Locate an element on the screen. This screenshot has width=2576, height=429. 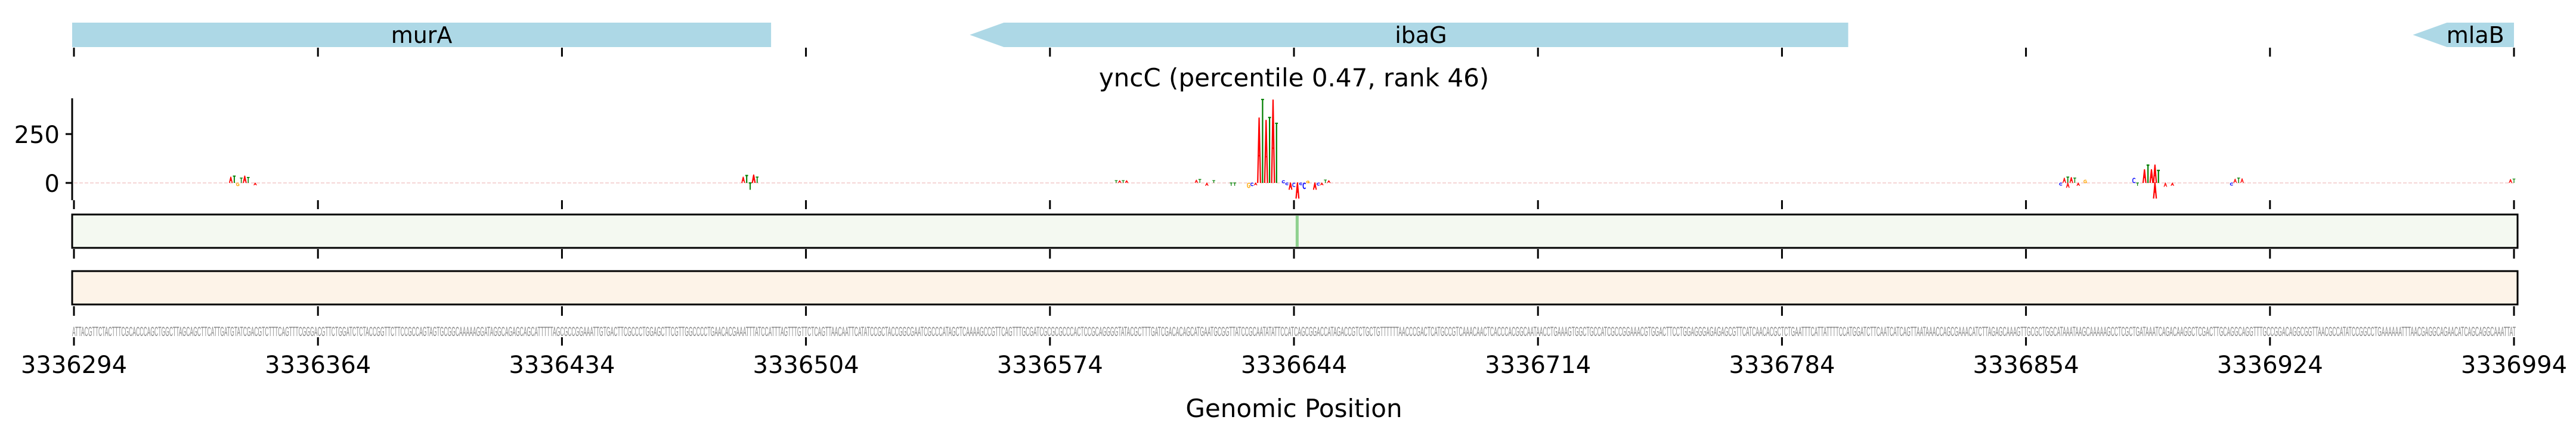
plot-title: yncC (percentile 0.47, rank 46) is located at coordinates (1294, 77).